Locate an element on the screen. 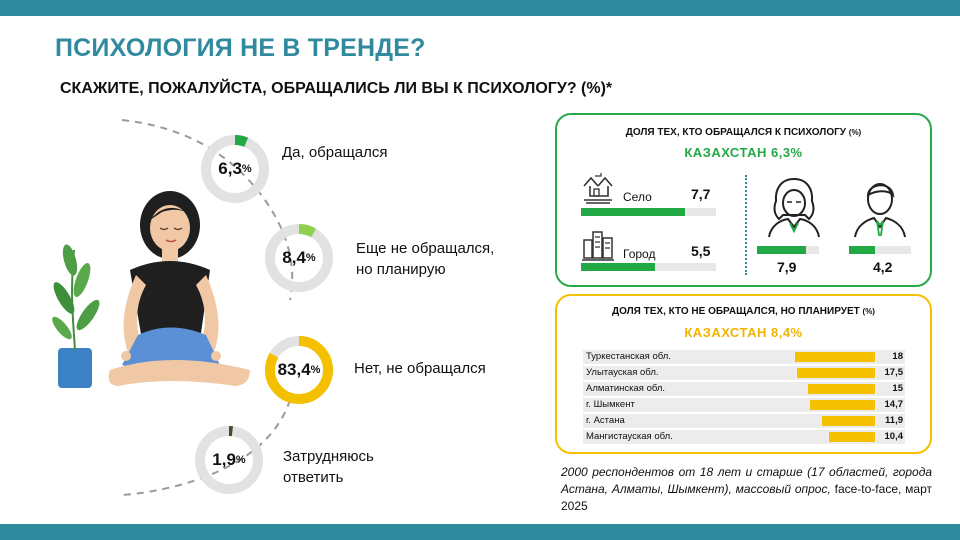 The image size is (960, 540). city-track is located at coordinates (648, 267).